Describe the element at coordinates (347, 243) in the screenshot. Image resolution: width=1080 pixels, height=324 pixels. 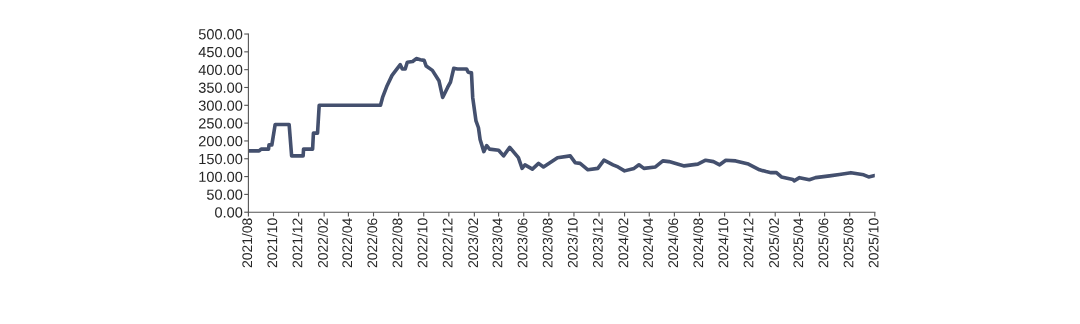
I see `x-tick-label: 2022/04` at that location.